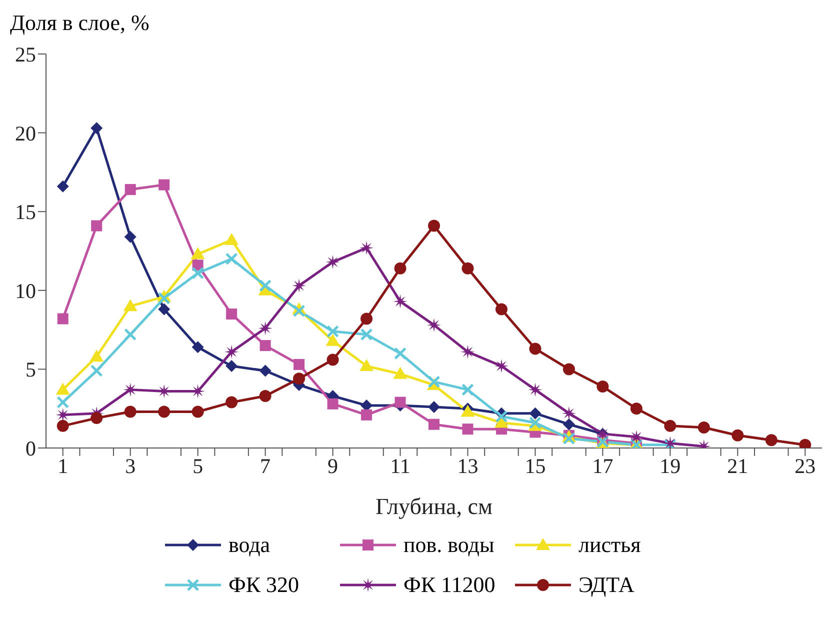  Describe the element at coordinates (31, 370) in the screenshot. I see `y-tick-label: 5` at that location.